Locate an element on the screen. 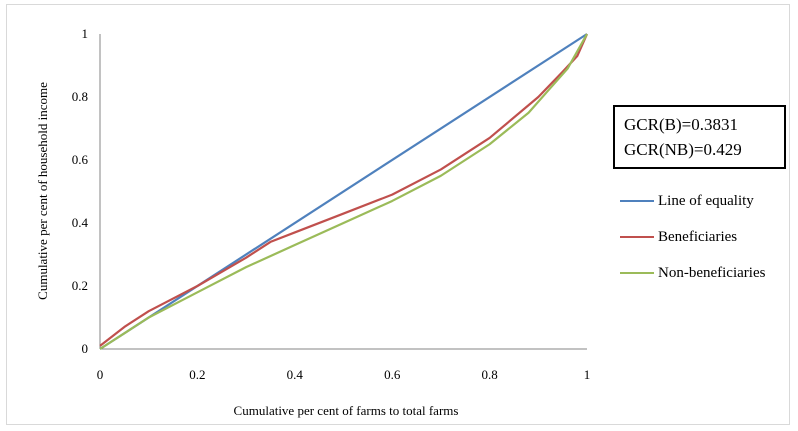  x-tick-label: 1 is located at coordinates (587, 374).